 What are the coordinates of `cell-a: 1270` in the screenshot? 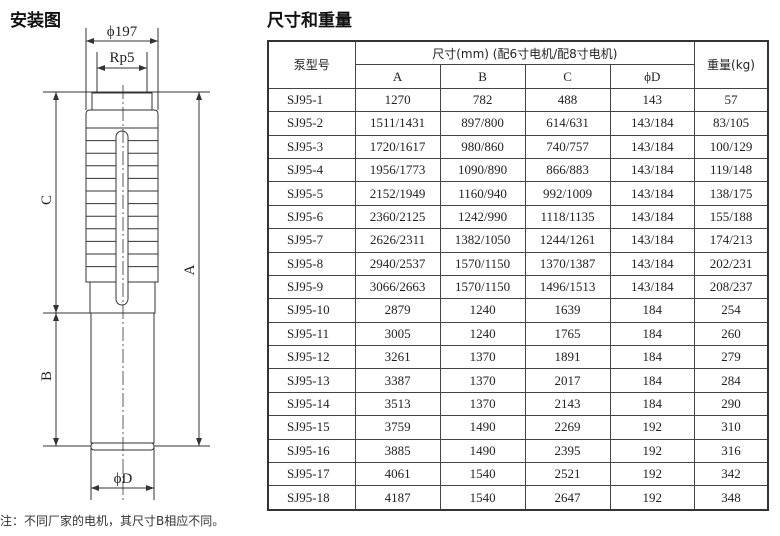 It's located at (397, 100).